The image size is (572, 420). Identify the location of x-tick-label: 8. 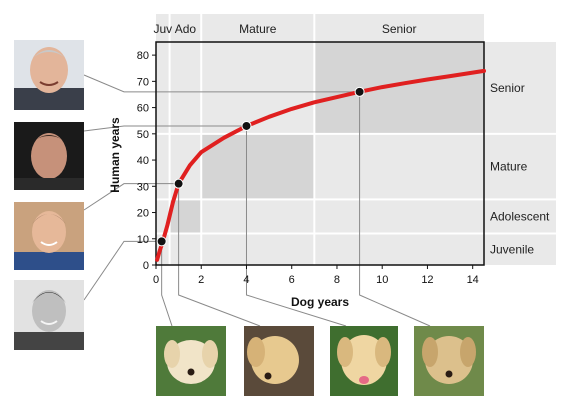
(337, 280).